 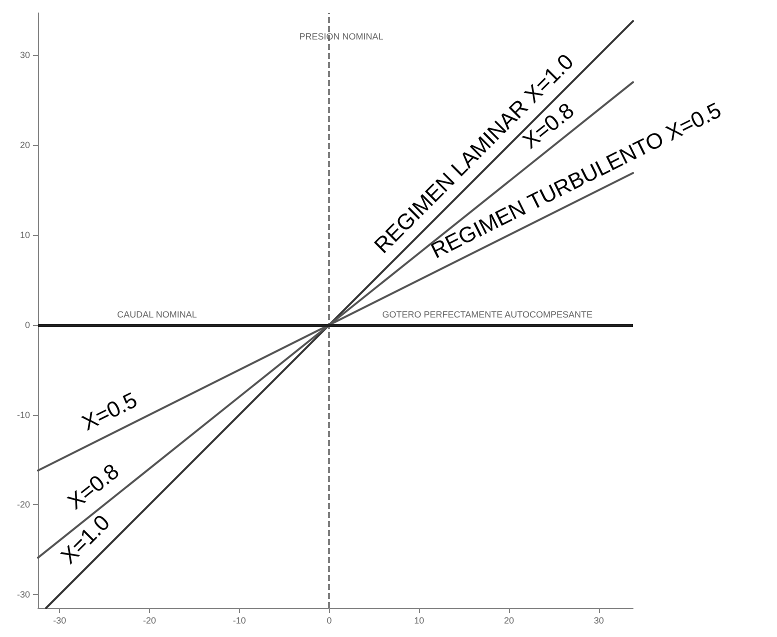 I want to click on x-tick-label: -10, so click(x=239, y=621).